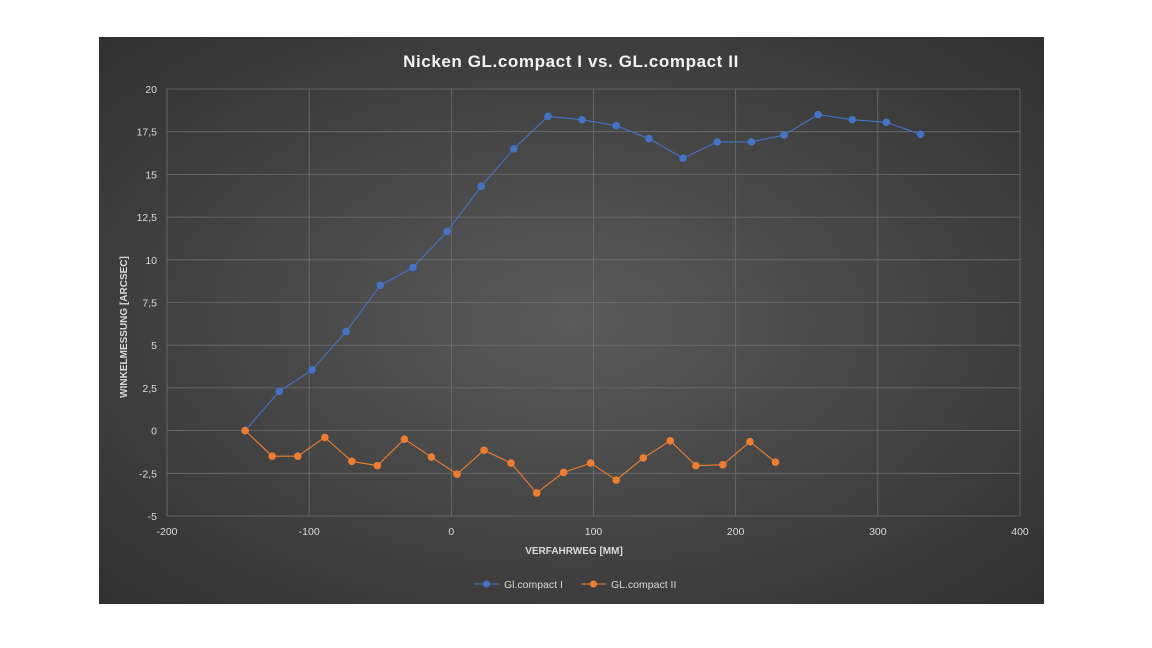 The image size is (1152, 648). Describe the element at coordinates (147, 218) in the screenshot. I see `y-tick-label: 12,5` at that location.